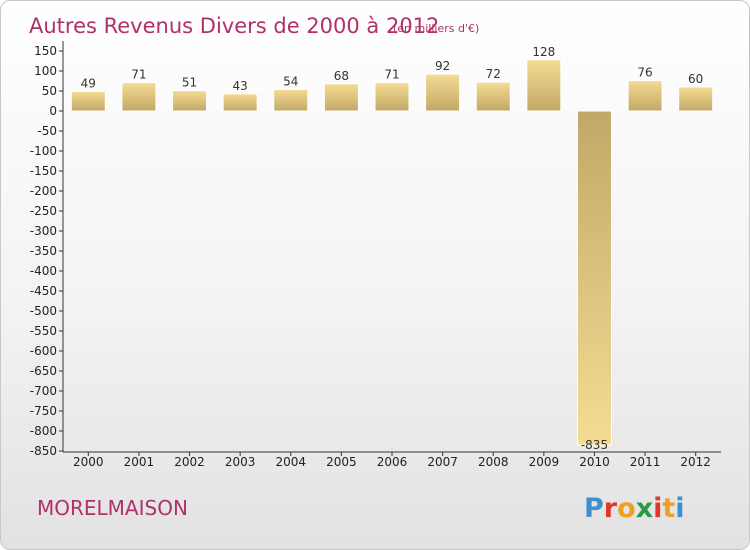 This screenshot has height=550, width=750. Describe the element at coordinates (49, 91) in the screenshot. I see `y-tick-label: 50` at that location.